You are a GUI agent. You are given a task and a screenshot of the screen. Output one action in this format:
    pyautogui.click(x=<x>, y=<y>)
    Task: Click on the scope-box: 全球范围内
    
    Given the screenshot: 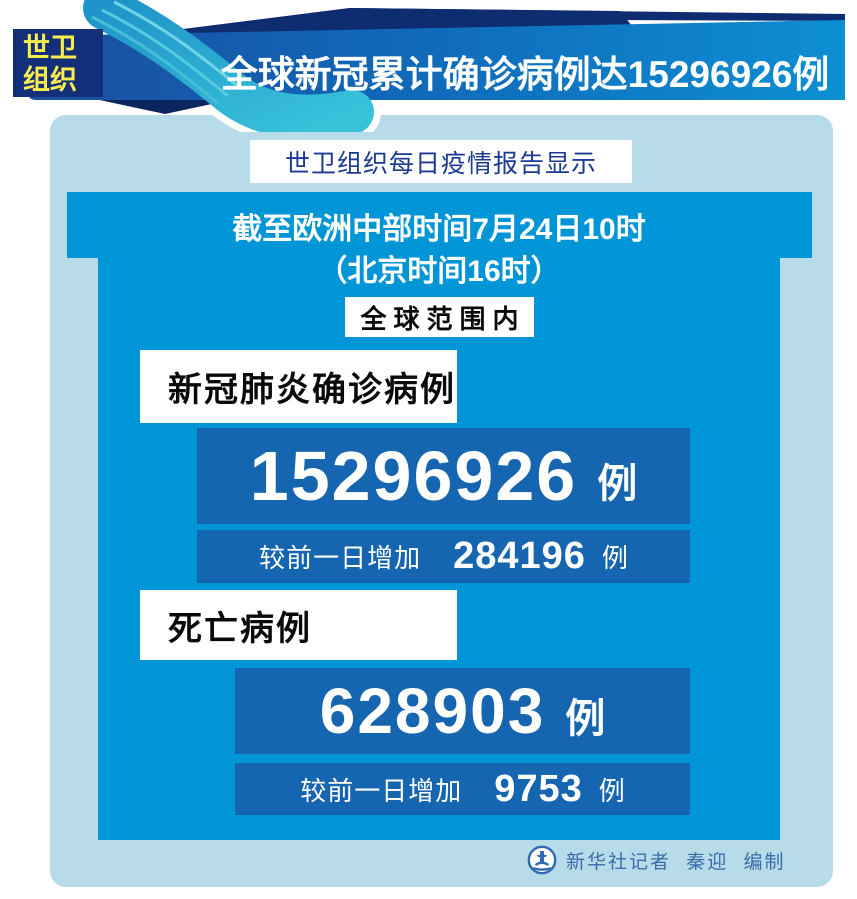 What is the action you would take?
    pyautogui.click(x=439, y=317)
    